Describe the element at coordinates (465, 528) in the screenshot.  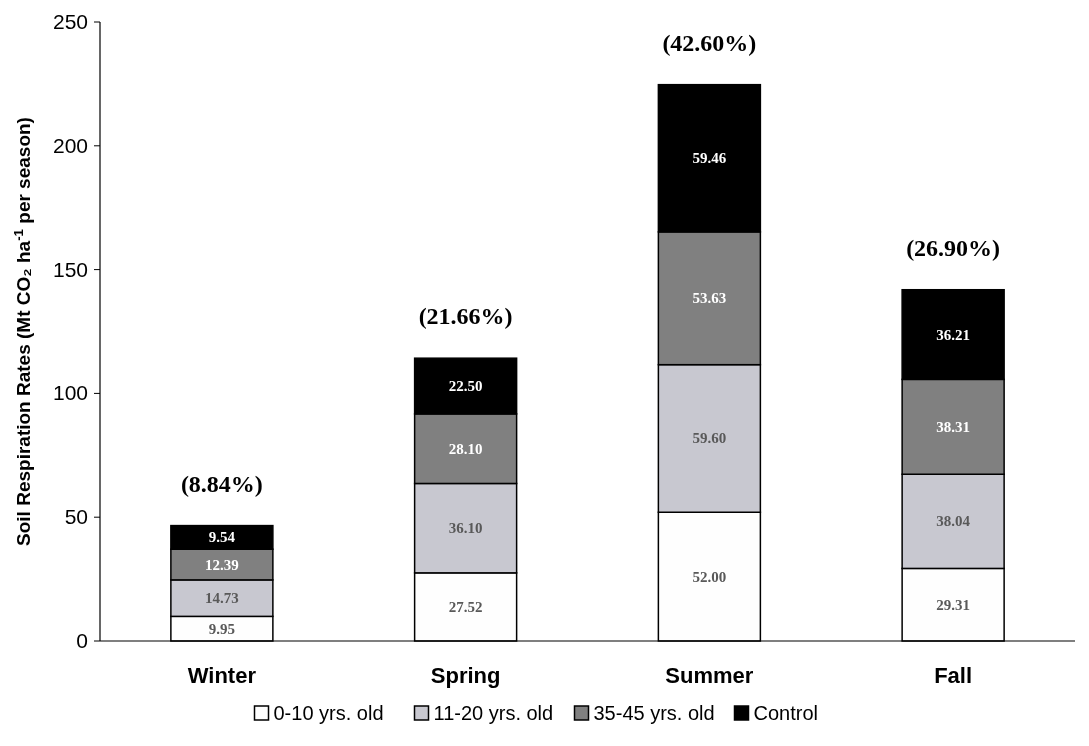
I see `data-label: 36.10` at that location.